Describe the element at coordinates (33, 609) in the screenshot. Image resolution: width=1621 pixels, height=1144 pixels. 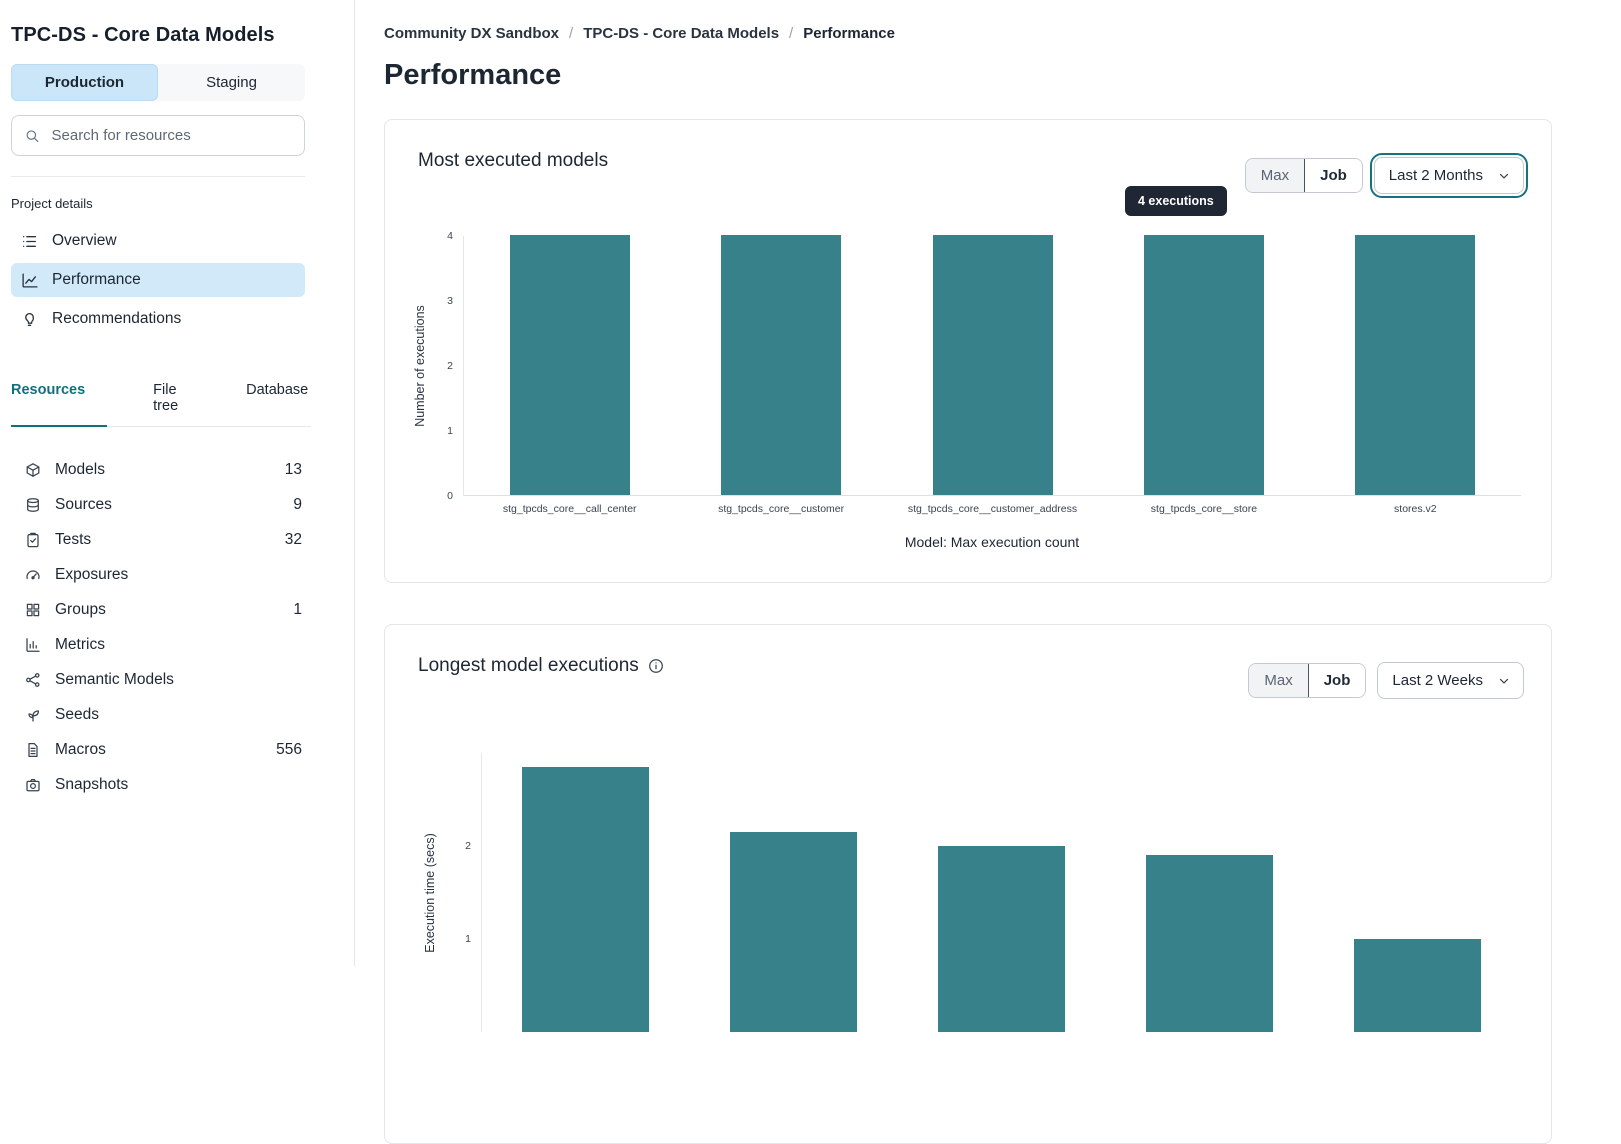
I see `grid-icon` at that location.